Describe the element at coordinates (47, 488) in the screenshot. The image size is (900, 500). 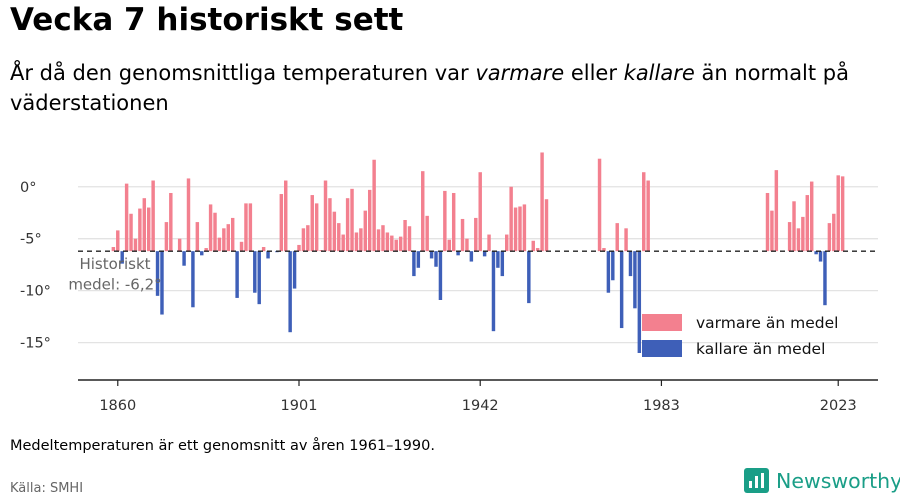
I see `source-credit: Källa: SMHI` at that location.